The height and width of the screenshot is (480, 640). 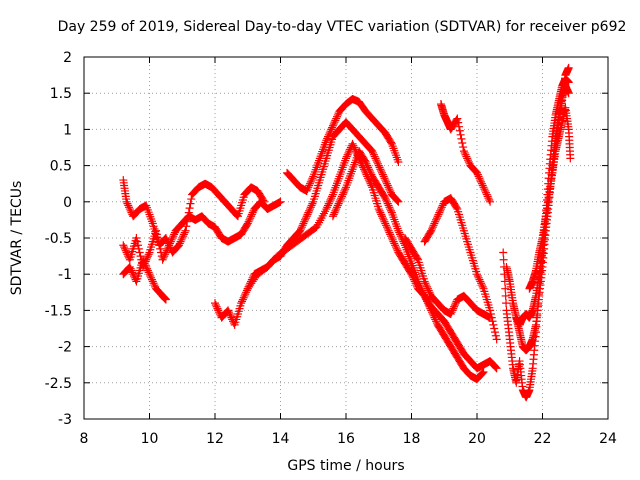 I want to click on y-tick-label: -3, so click(x=65, y=420).